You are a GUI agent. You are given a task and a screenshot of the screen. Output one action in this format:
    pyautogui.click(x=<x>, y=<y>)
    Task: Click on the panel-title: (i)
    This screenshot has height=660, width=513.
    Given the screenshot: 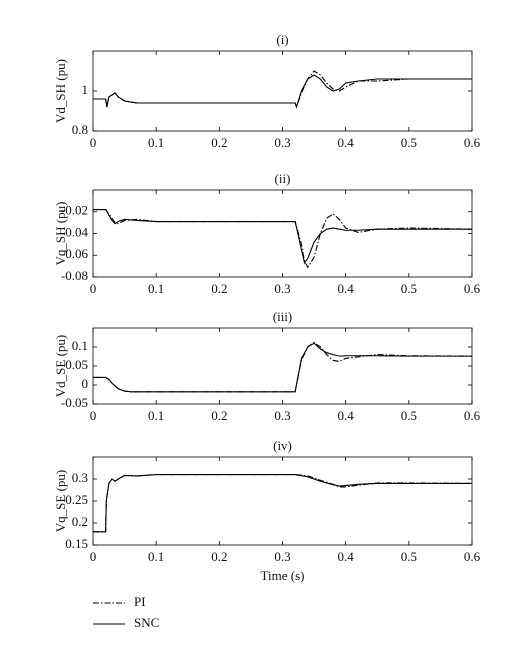 What is the action you would take?
    pyautogui.click(x=282, y=39)
    